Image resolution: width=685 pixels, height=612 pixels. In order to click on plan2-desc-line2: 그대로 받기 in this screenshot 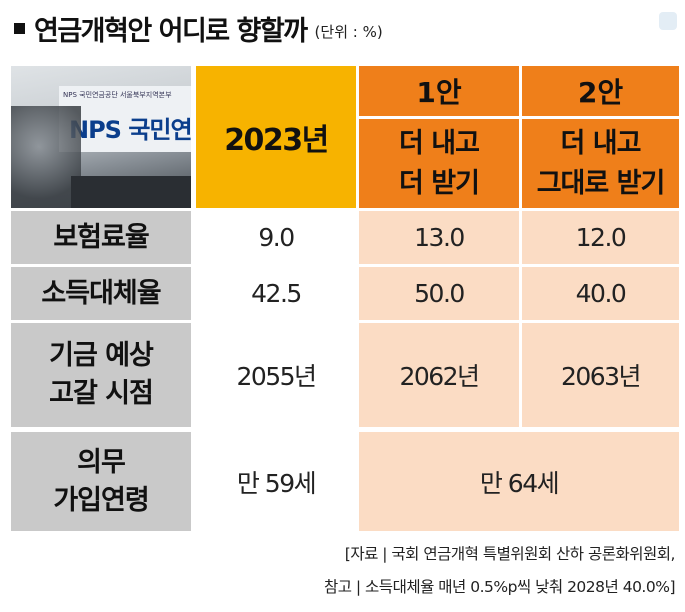, I will do `click(601, 183)`.